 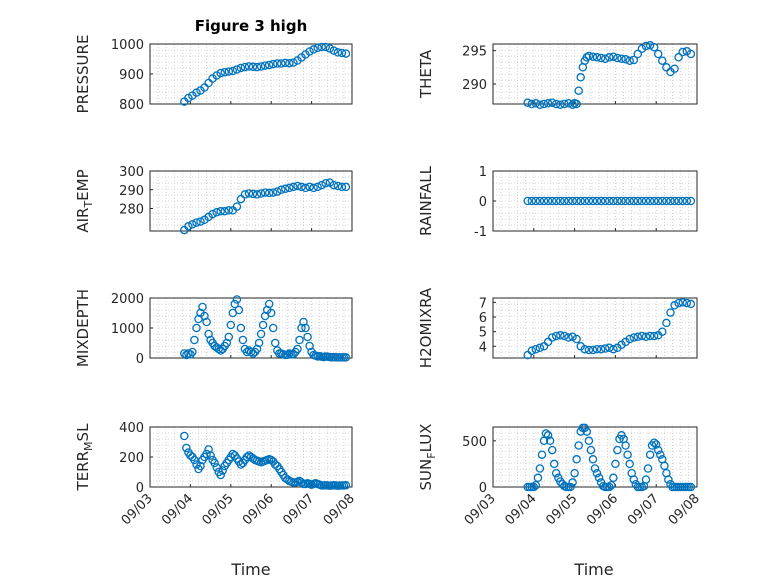 What do you see at coordinates (84, 457) in the screenshot?
I see `y-axis-label: TERRMSL` at bounding box center [84, 457].